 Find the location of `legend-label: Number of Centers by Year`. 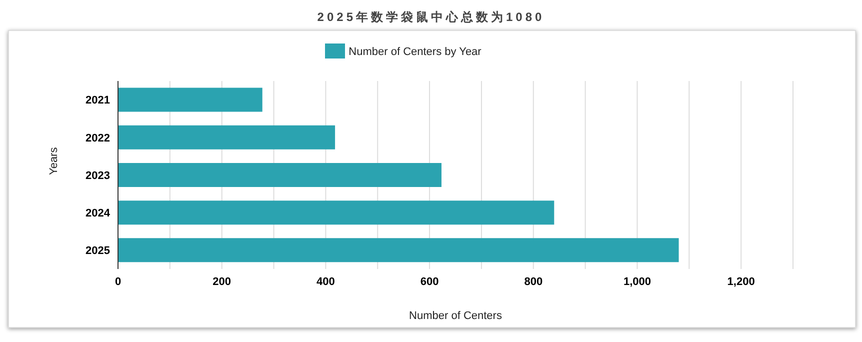

legend-label: Number of Centers by Year is located at coordinates (415, 52).